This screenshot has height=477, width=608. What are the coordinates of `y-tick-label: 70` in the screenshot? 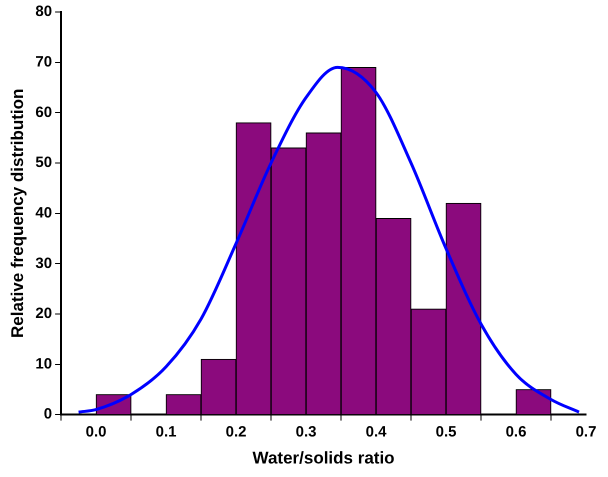 It's located at (43, 61).